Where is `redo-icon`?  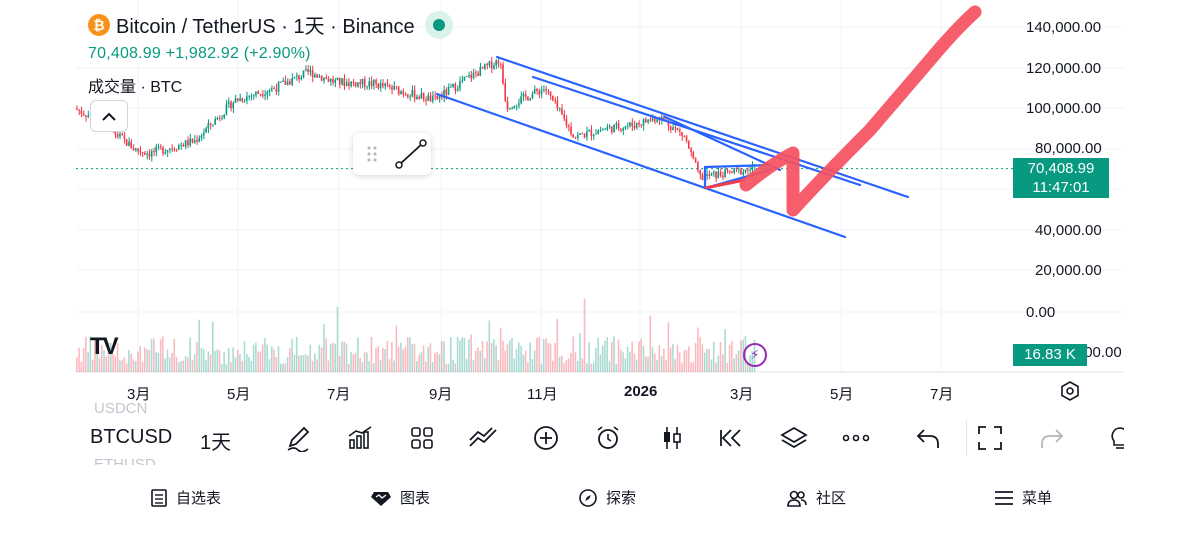 redo-icon is located at coordinates (1052, 438).